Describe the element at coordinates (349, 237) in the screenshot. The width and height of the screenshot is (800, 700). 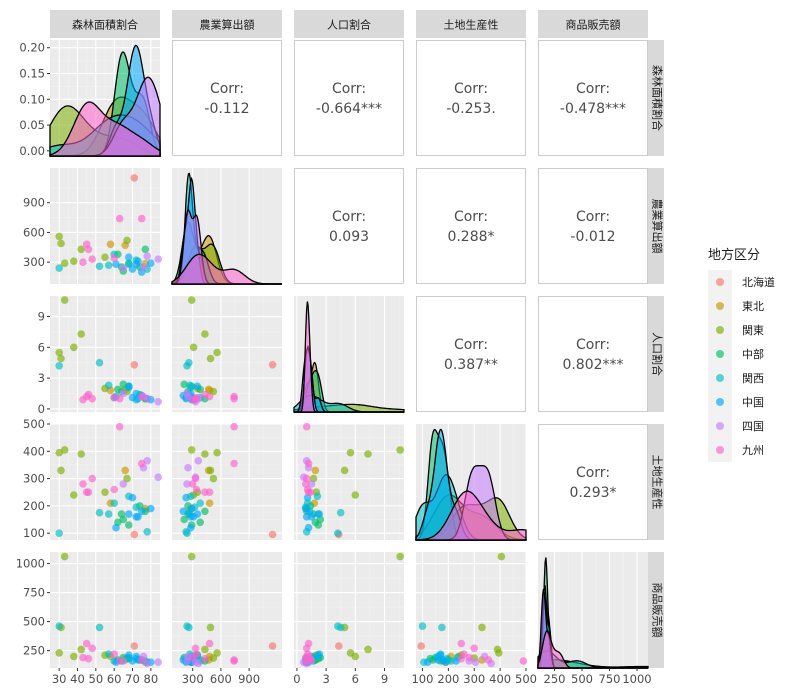
I see `corr-value: 0.093` at that location.